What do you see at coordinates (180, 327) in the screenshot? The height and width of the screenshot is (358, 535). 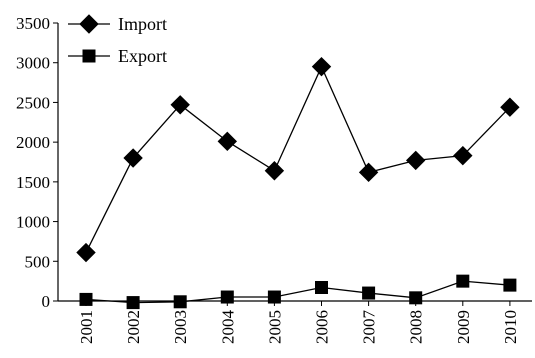 I see `x-tick-label: 2003` at bounding box center [180, 327].